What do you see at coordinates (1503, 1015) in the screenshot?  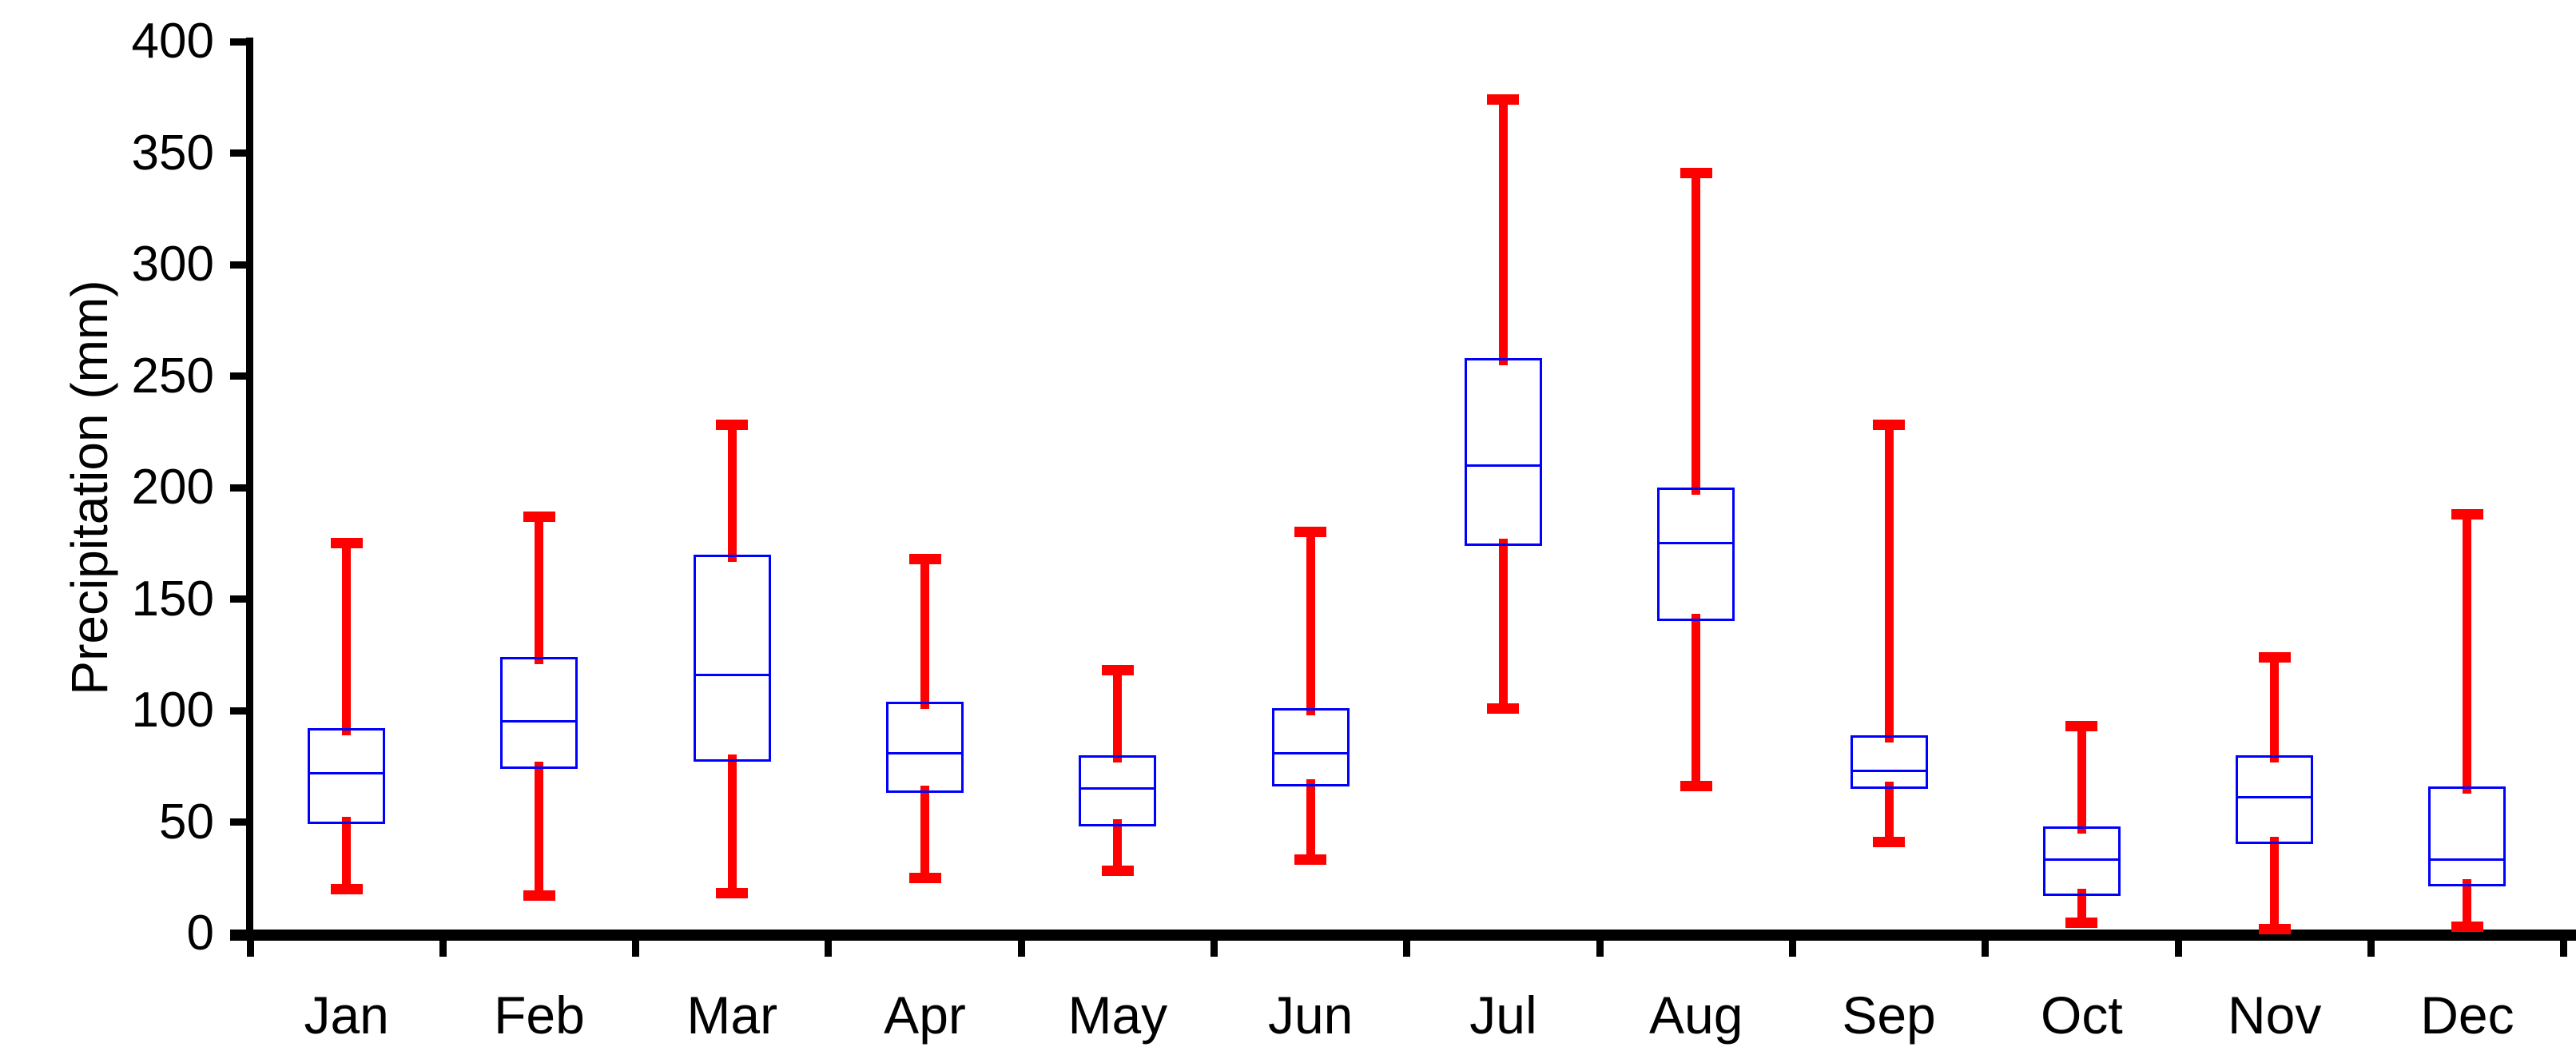 I see `month-label: Jul` at bounding box center [1503, 1015].